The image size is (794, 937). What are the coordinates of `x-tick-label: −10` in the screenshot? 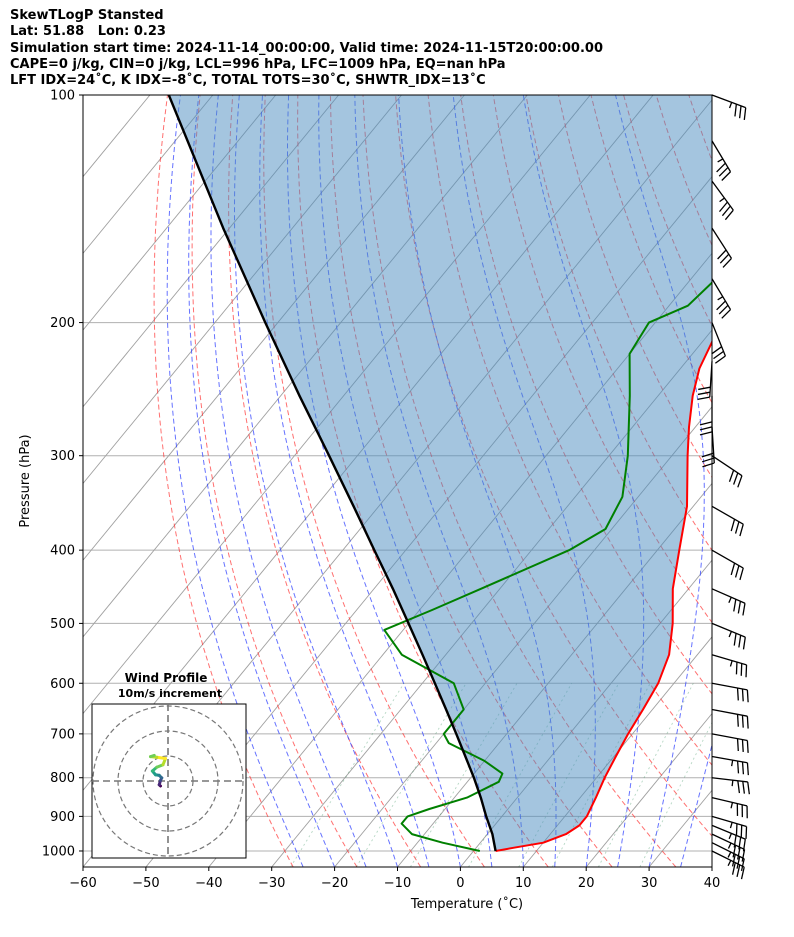 It's located at (397, 883).